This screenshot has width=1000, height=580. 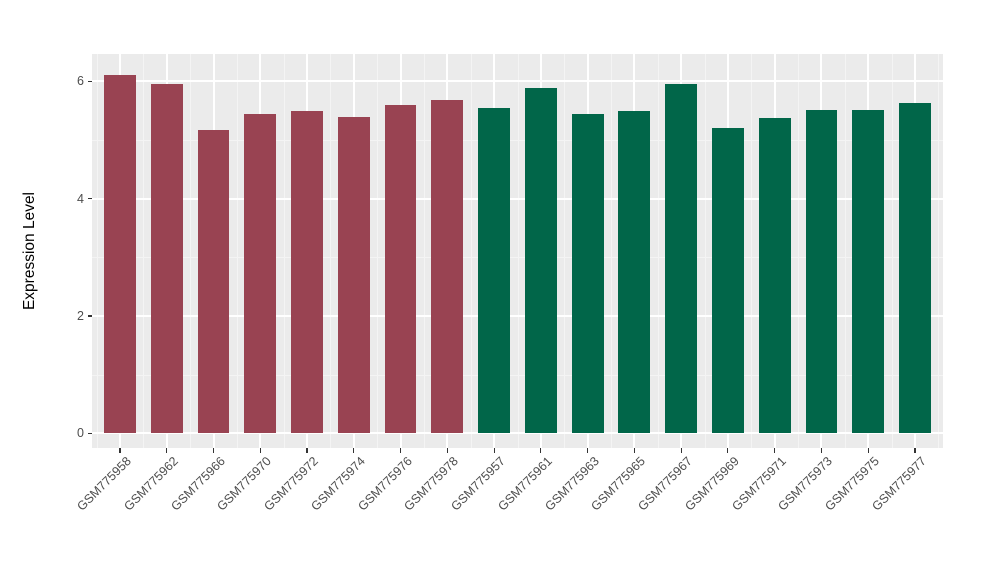 What do you see at coordinates (80, 316) in the screenshot?
I see `y-tick-label: 2` at bounding box center [80, 316].